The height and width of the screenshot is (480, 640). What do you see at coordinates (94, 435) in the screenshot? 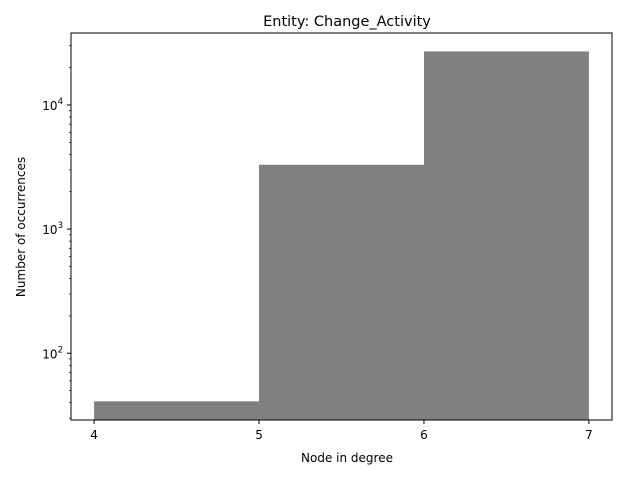
I see `x-tick-label: 4` at bounding box center [94, 435].